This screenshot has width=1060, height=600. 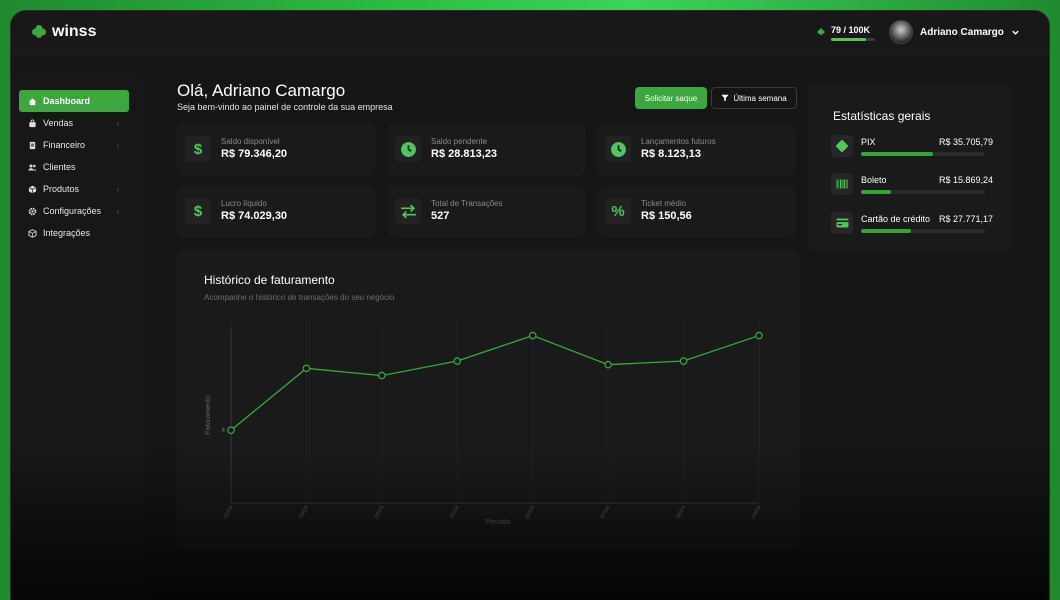 What do you see at coordinates (269, 280) in the screenshot?
I see `chart-title: Histórico de faturamento` at bounding box center [269, 280].